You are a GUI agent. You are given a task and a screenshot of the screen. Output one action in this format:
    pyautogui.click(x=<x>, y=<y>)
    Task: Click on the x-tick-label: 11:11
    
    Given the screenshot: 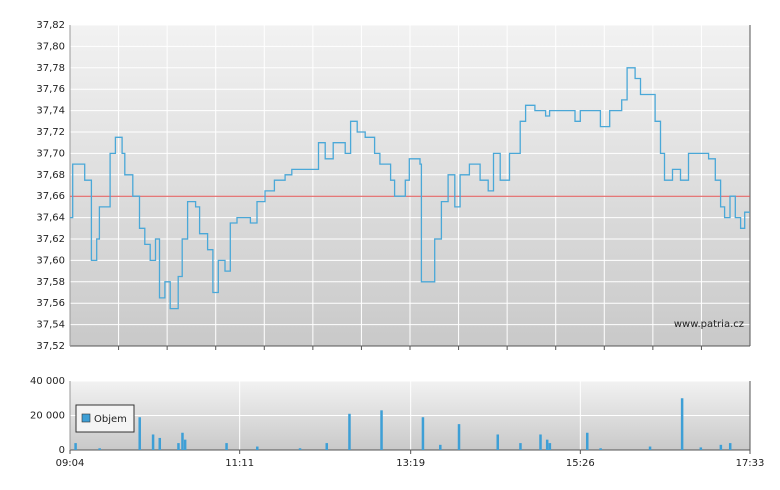 What is the action you would take?
    pyautogui.click(x=239, y=463)
    